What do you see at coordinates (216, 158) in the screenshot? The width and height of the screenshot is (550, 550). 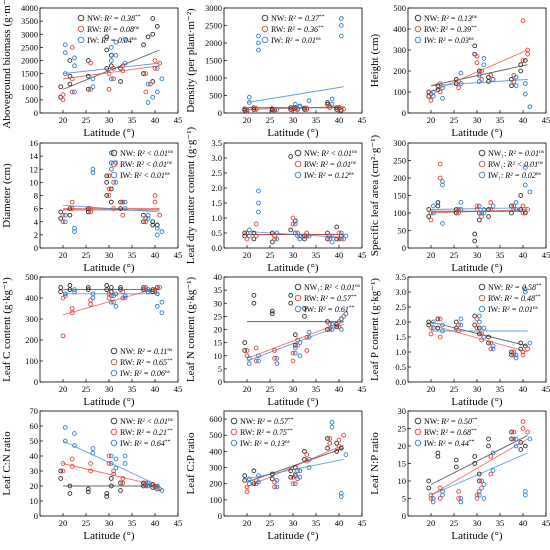 I see `y-tick-label: 3.0` at bounding box center [216, 158].